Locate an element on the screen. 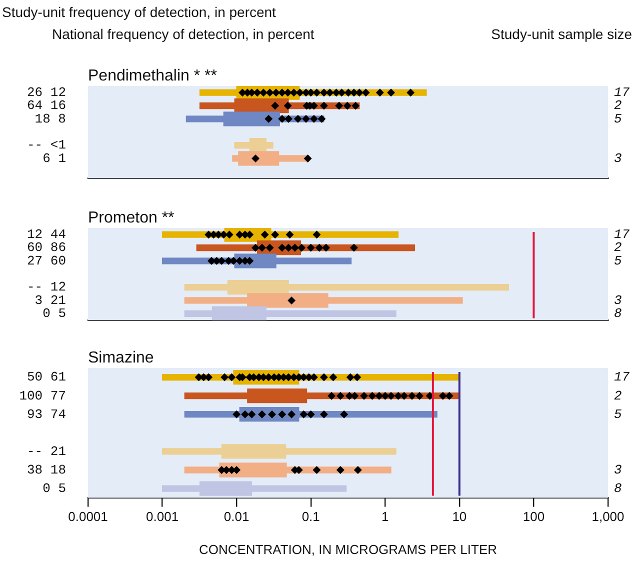  y-tick-label: 3 21 is located at coordinates (50, 300).